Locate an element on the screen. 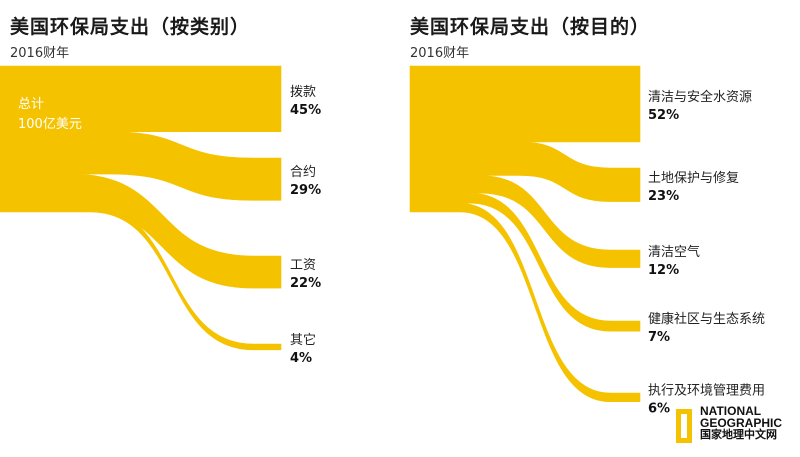  category-label-0-2: 工资 is located at coordinates (303, 265).